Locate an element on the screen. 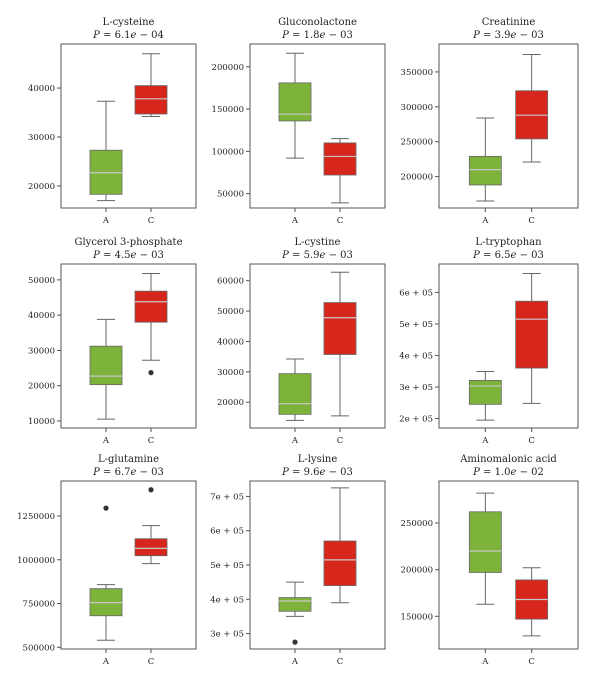 This screenshot has height=688, width=600. panel-pvalue: P = 6.7e − 03 is located at coordinates (128, 472).